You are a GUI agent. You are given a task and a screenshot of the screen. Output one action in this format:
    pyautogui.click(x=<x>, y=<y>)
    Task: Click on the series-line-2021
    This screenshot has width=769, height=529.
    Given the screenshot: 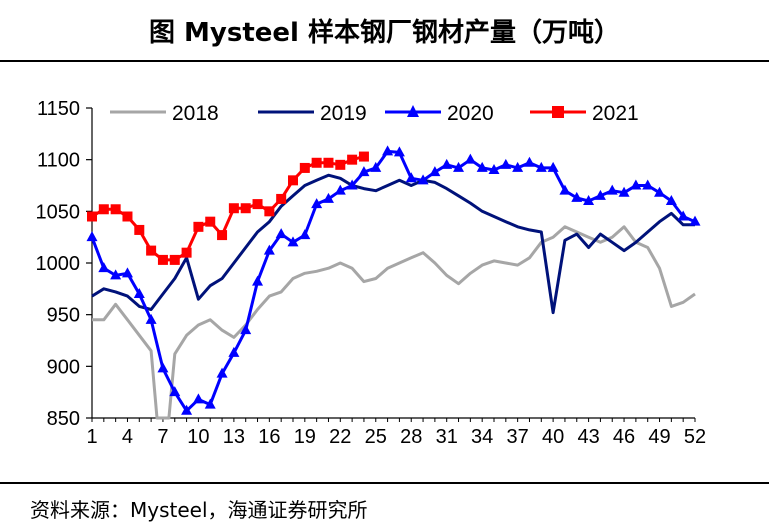 What is the action you would take?
    pyautogui.click(x=228, y=208)
    